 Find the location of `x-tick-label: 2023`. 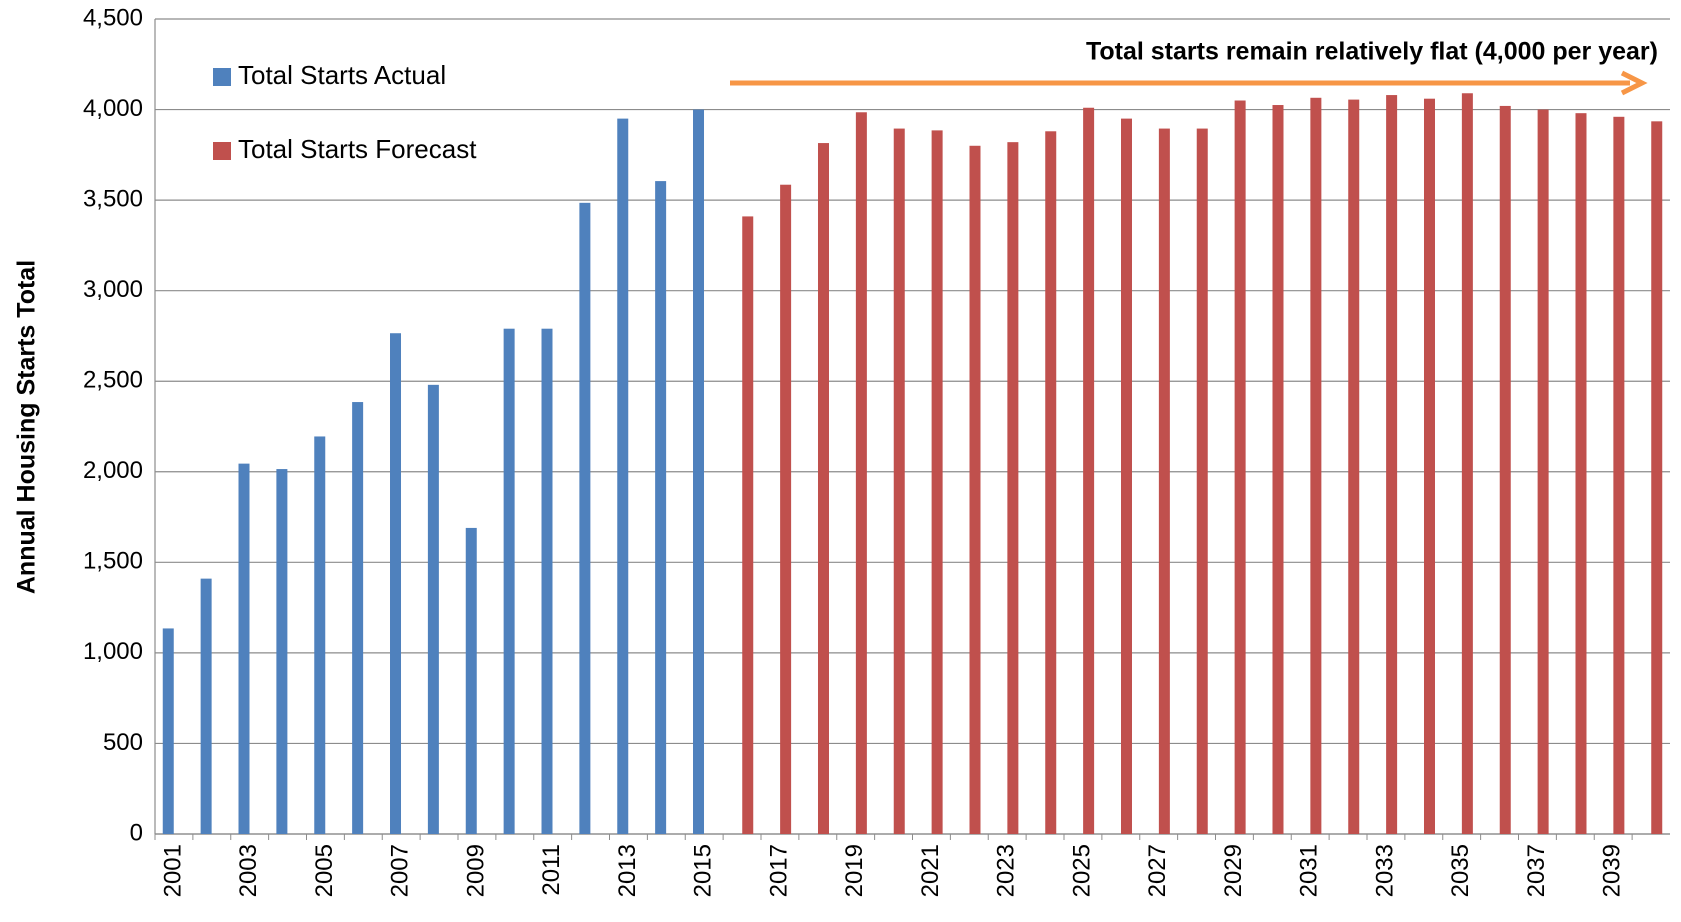

x-tick-label: 2023 is located at coordinates (1006, 870).